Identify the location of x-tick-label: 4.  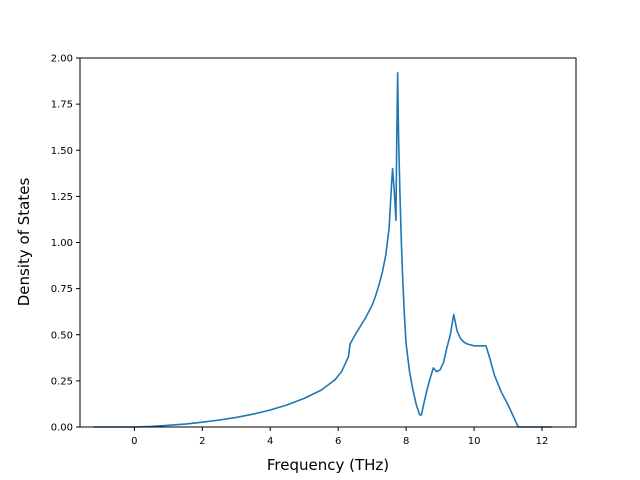
(270, 441).